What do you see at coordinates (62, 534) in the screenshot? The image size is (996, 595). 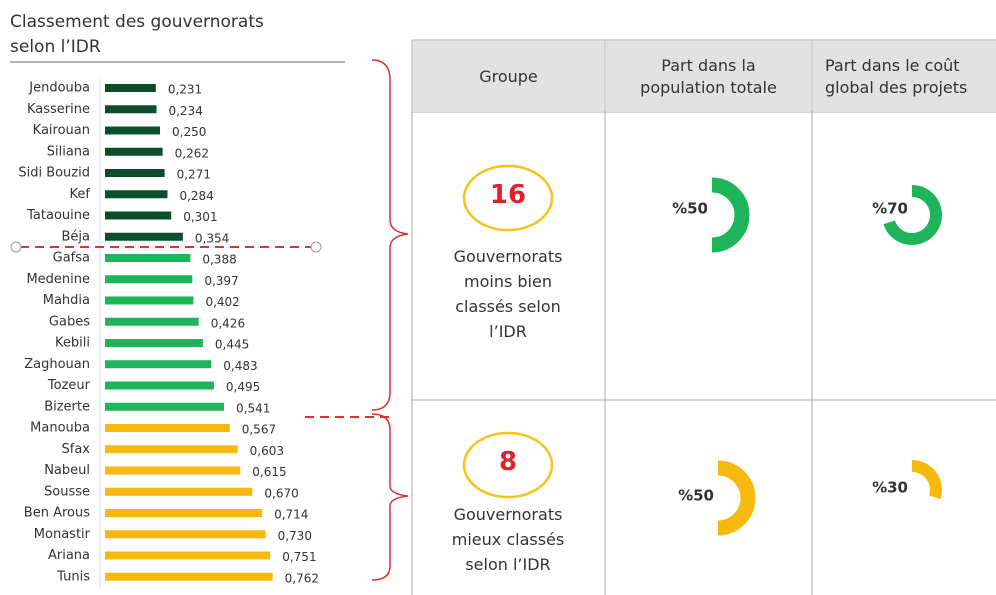 I see `category-label: Monastir` at bounding box center [62, 534].